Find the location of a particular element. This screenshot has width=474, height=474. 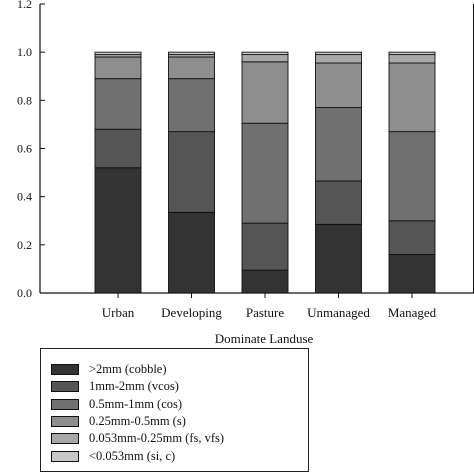

legend-item: >2mm (cobble) is located at coordinates (174, 369).